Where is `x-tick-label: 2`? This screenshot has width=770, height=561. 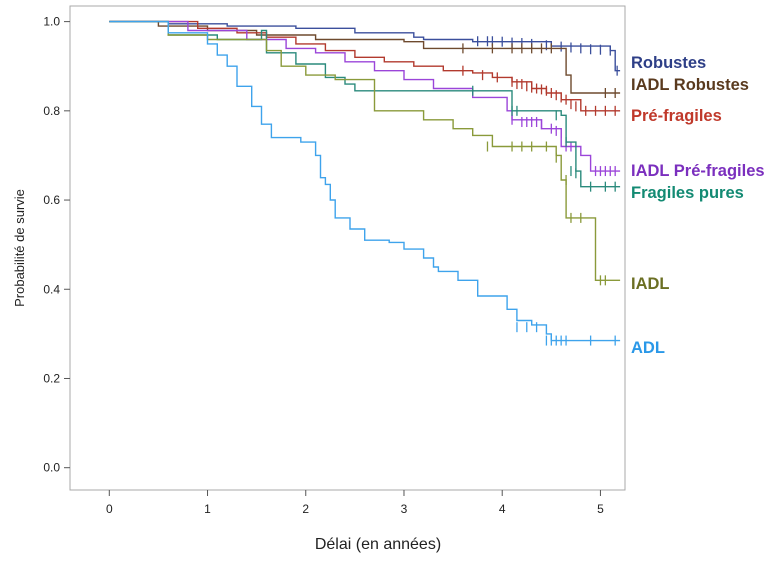 x-tick-label: 2 is located at coordinates (305, 509).